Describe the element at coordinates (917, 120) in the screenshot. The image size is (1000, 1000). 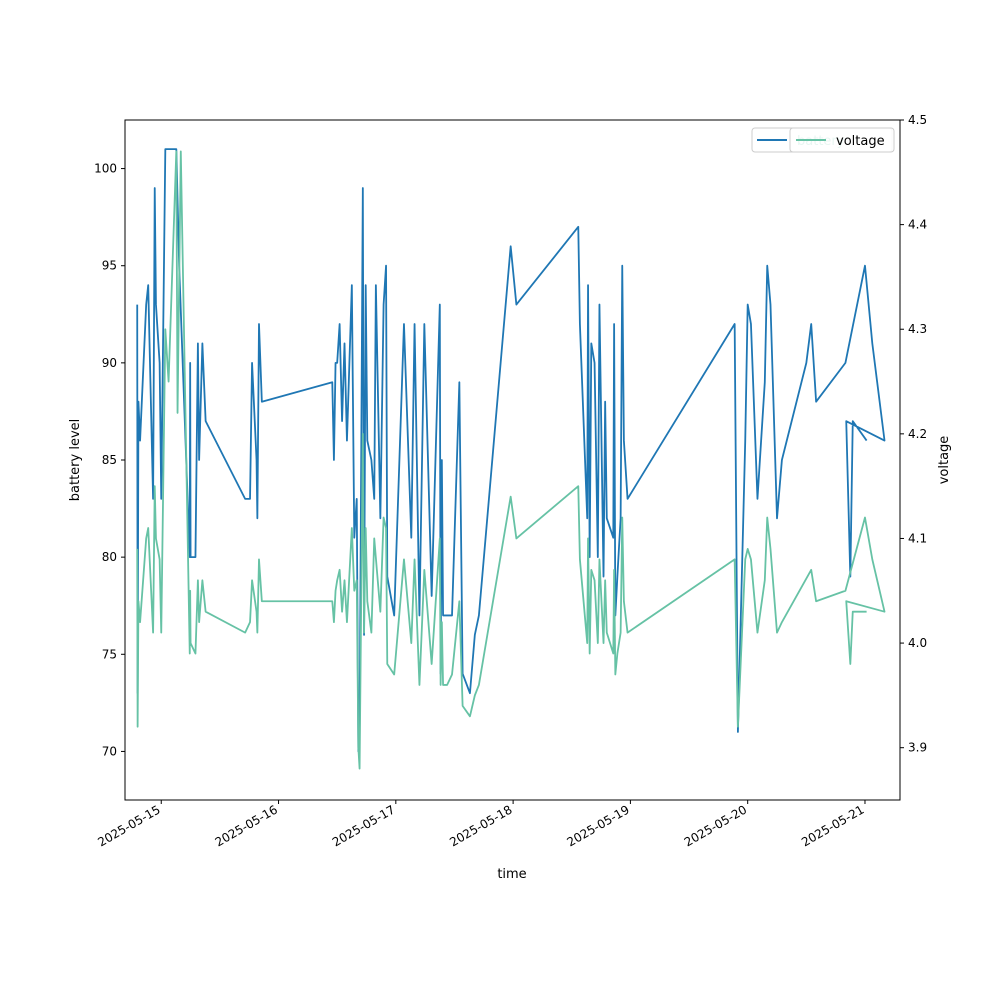
I see `right-y-tick-label: 4.5` at that location.